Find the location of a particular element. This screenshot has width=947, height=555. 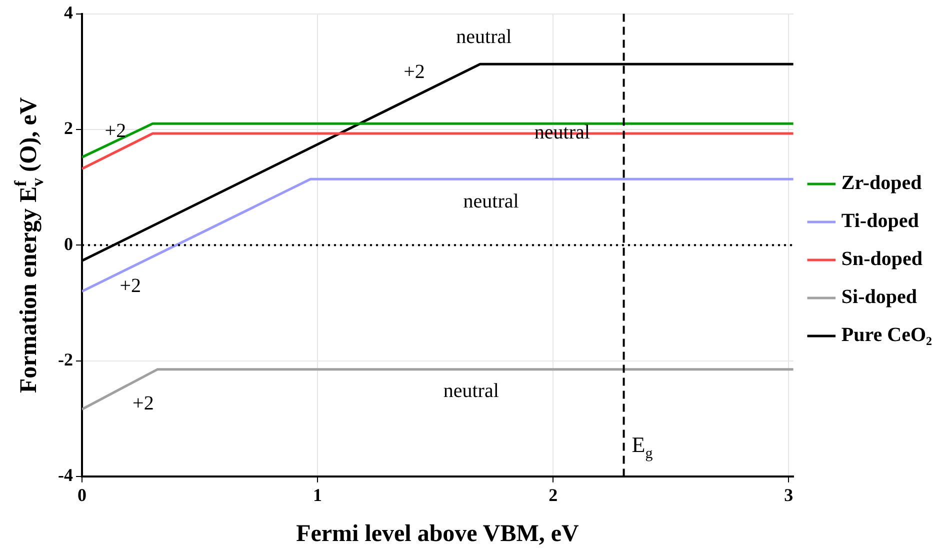

legend-label: Zr-doped is located at coordinates (881, 183).